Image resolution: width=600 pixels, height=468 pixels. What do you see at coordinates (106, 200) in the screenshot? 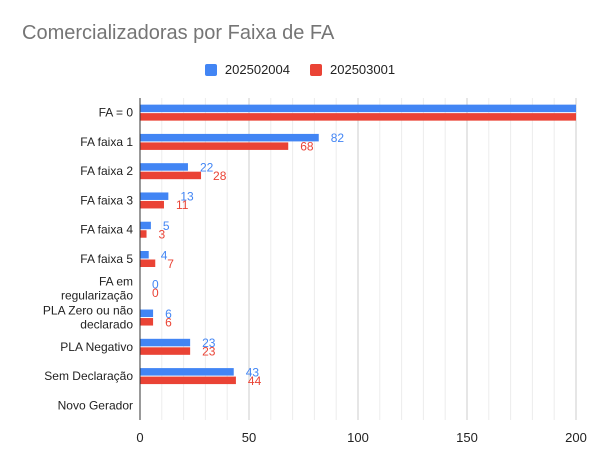
I see `y-category-label: FA faixa 3` at bounding box center [106, 200].